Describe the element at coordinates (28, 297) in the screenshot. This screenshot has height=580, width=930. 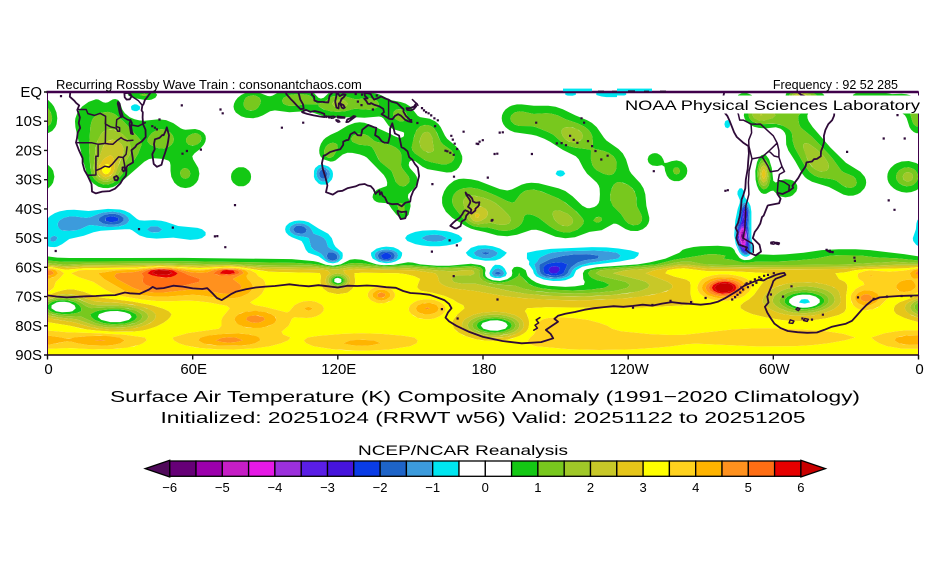
I see `svg-text: 70S` at that location.